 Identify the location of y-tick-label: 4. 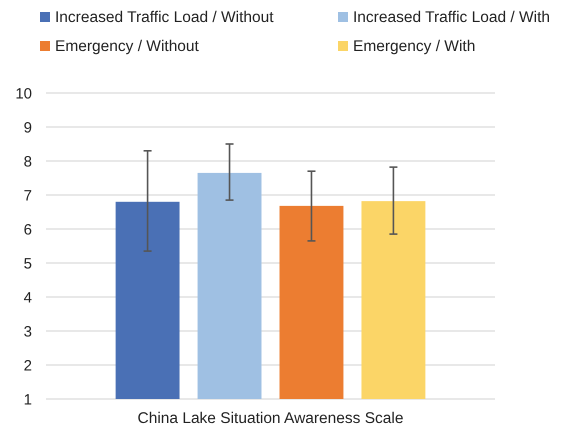
(28, 297).